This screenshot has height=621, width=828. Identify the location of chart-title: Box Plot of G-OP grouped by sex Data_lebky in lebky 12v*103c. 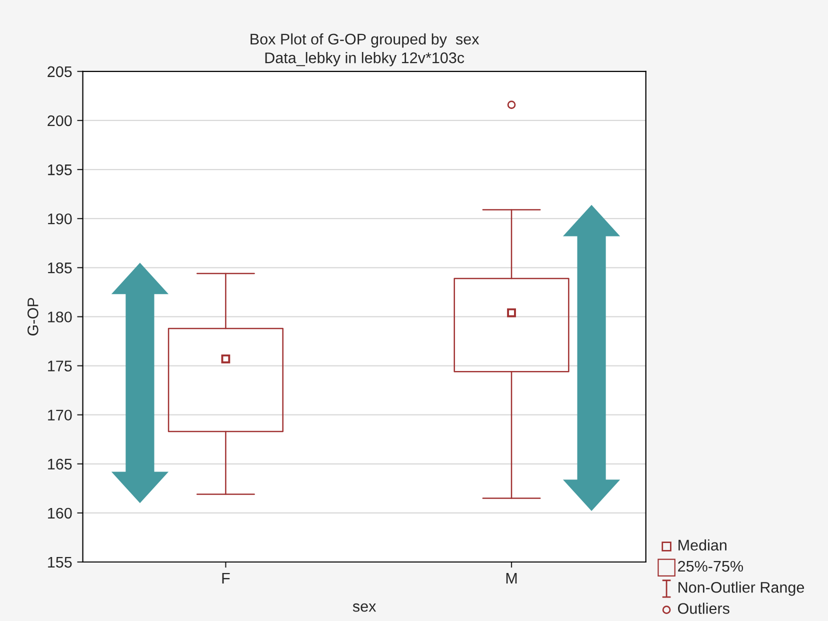
(365, 49).